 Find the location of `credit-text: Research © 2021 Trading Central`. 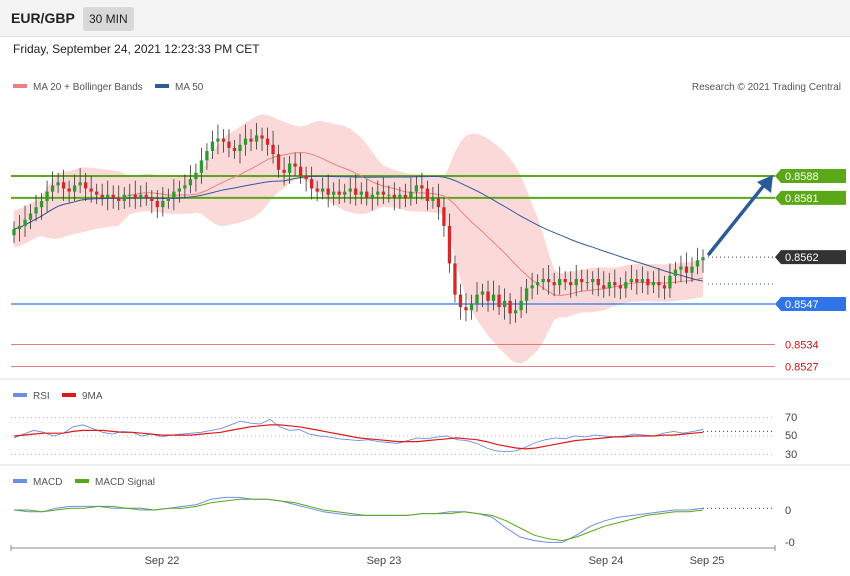

credit-text: Research © 2021 Trading Central is located at coordinates (766, 87).